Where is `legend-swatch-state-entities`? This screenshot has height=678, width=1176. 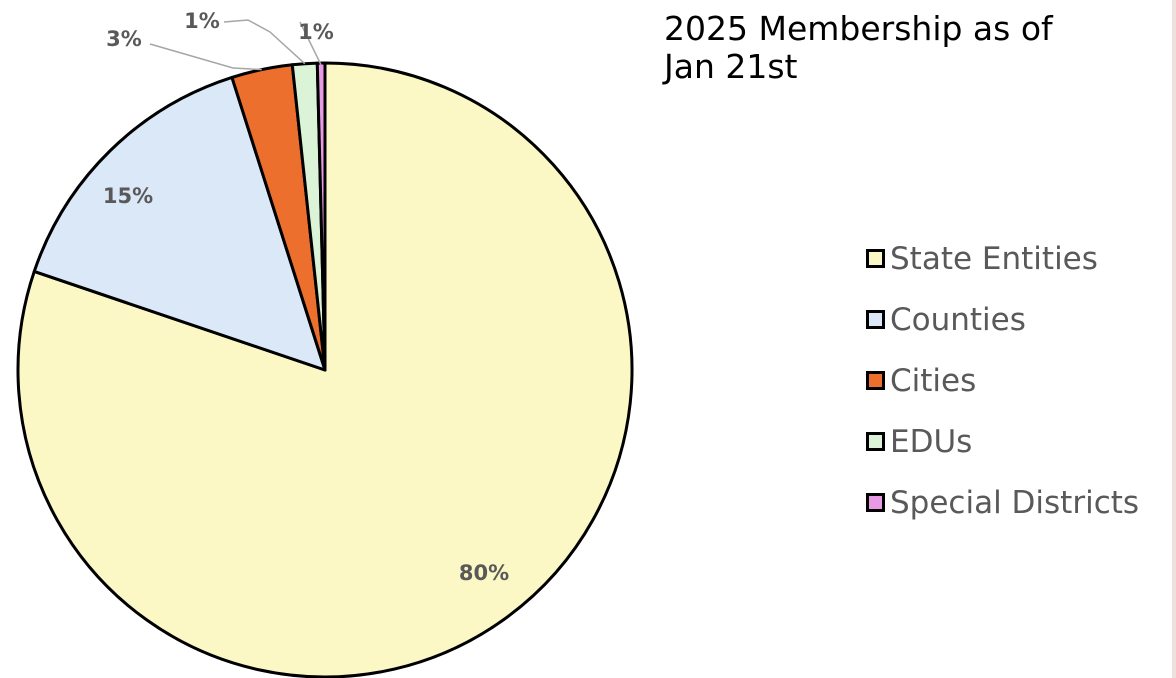 legend-swatch-state-entities is located at coordinates (875, 258).